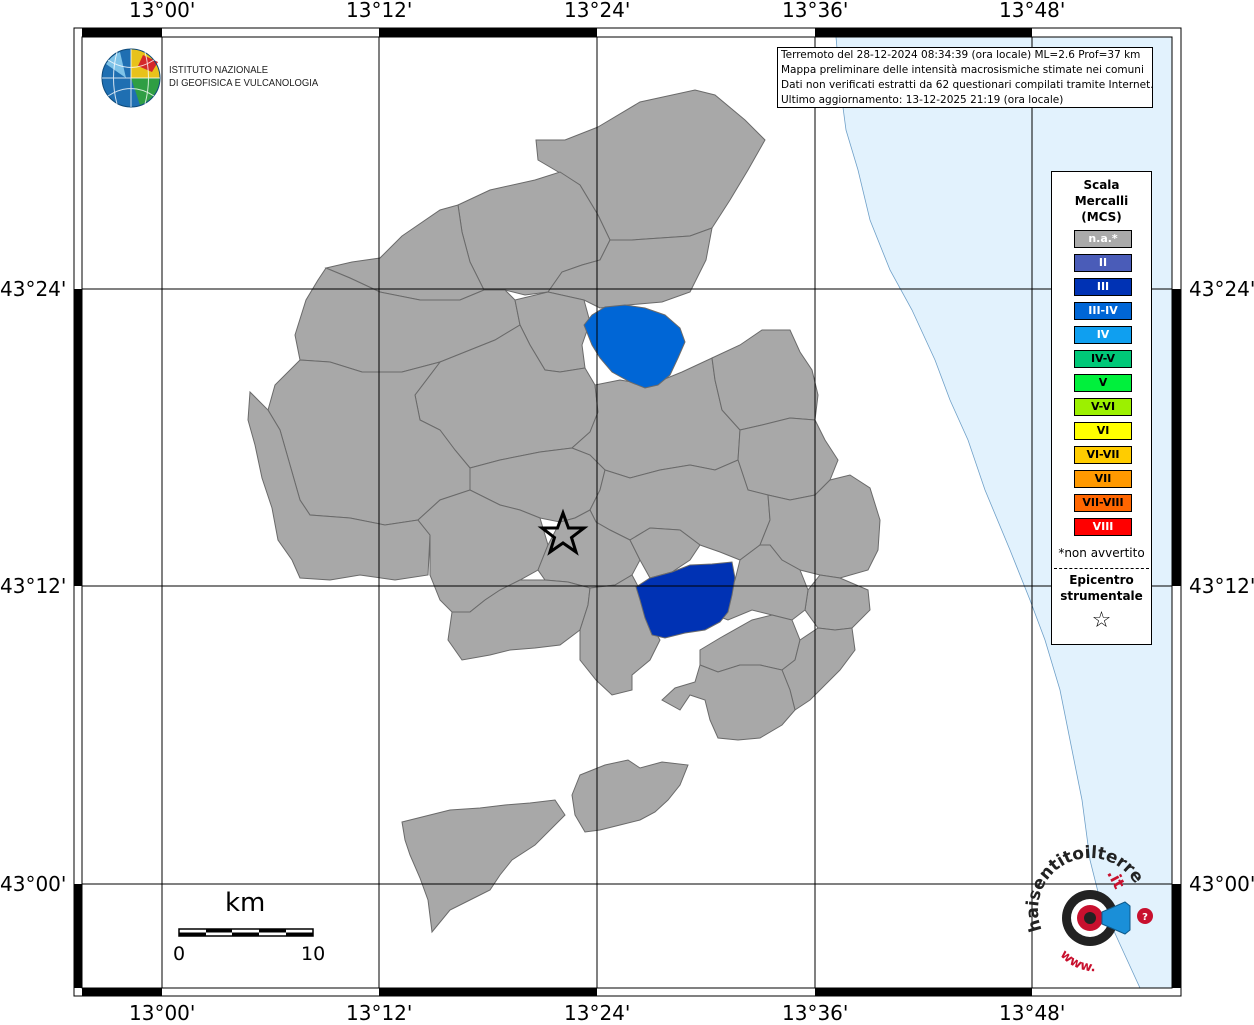 The height and width of the screenshot is (1025, 1254). Describe the element at coordinates (1101, 553) in the screenshot. I see `legend-note: *non avvertito` at that location.